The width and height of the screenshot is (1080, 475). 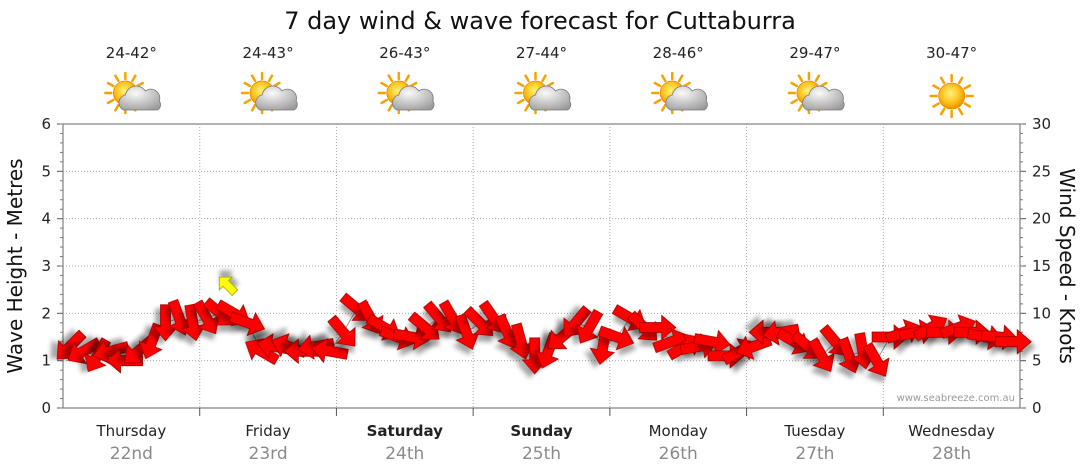 What do you see at coordinates (541, 454) in the screenshot?
I see `day-date-label: 25th` at bounding box center [541, 454].